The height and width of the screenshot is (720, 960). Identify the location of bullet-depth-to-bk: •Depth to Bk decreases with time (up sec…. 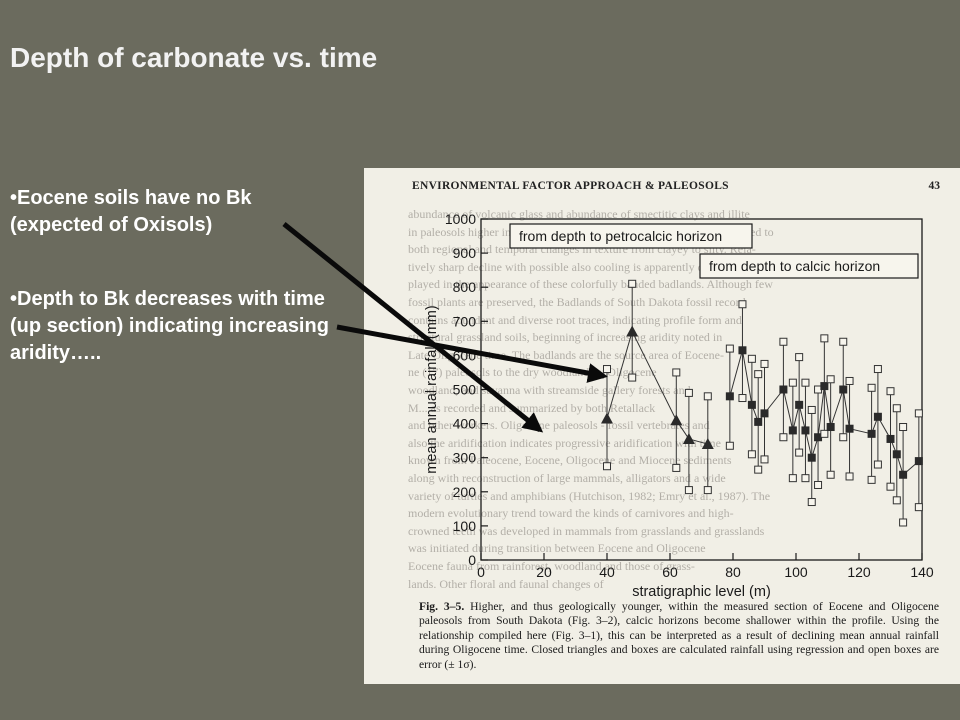
(169, 326).